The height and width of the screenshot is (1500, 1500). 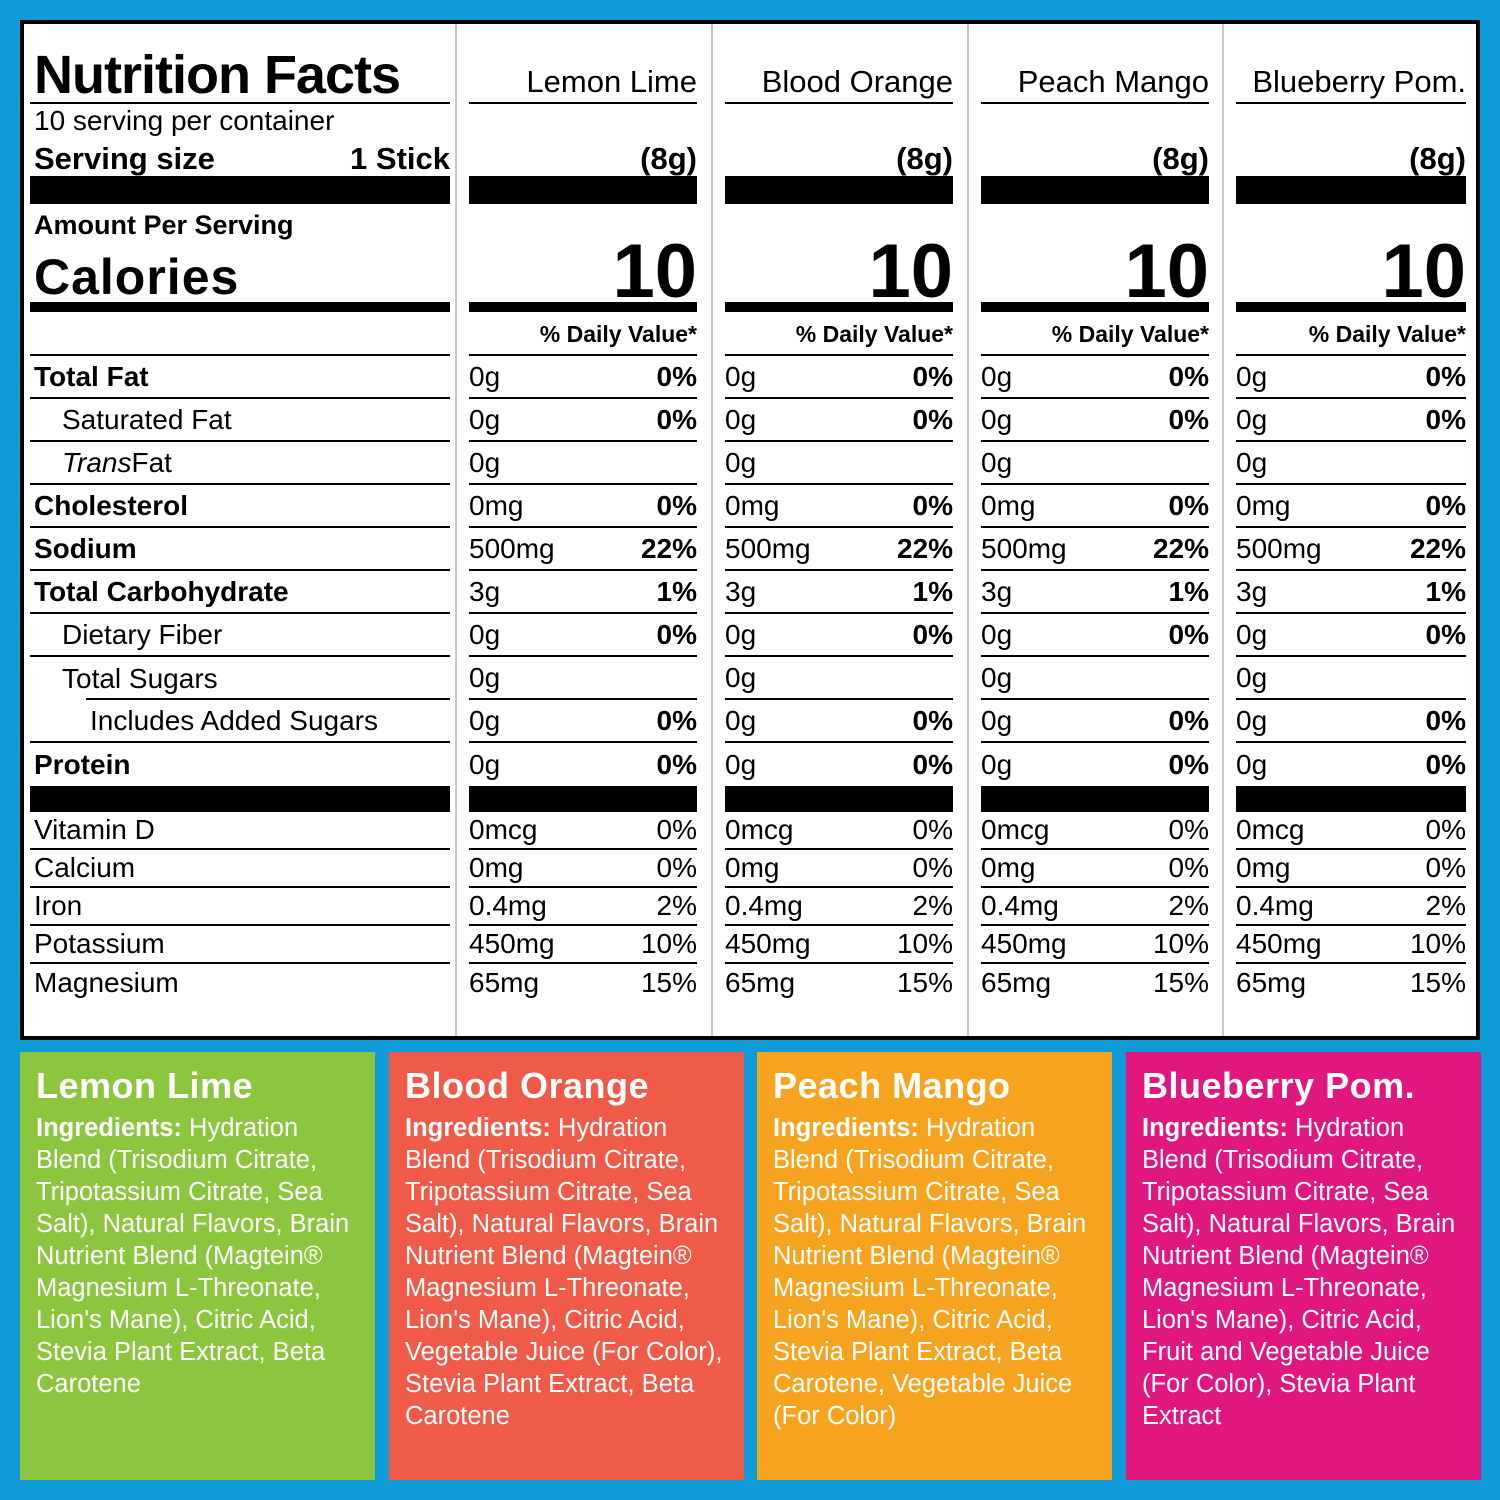 I want to click on nutrient-label: Total Sugars, so click(x=240, y=678).